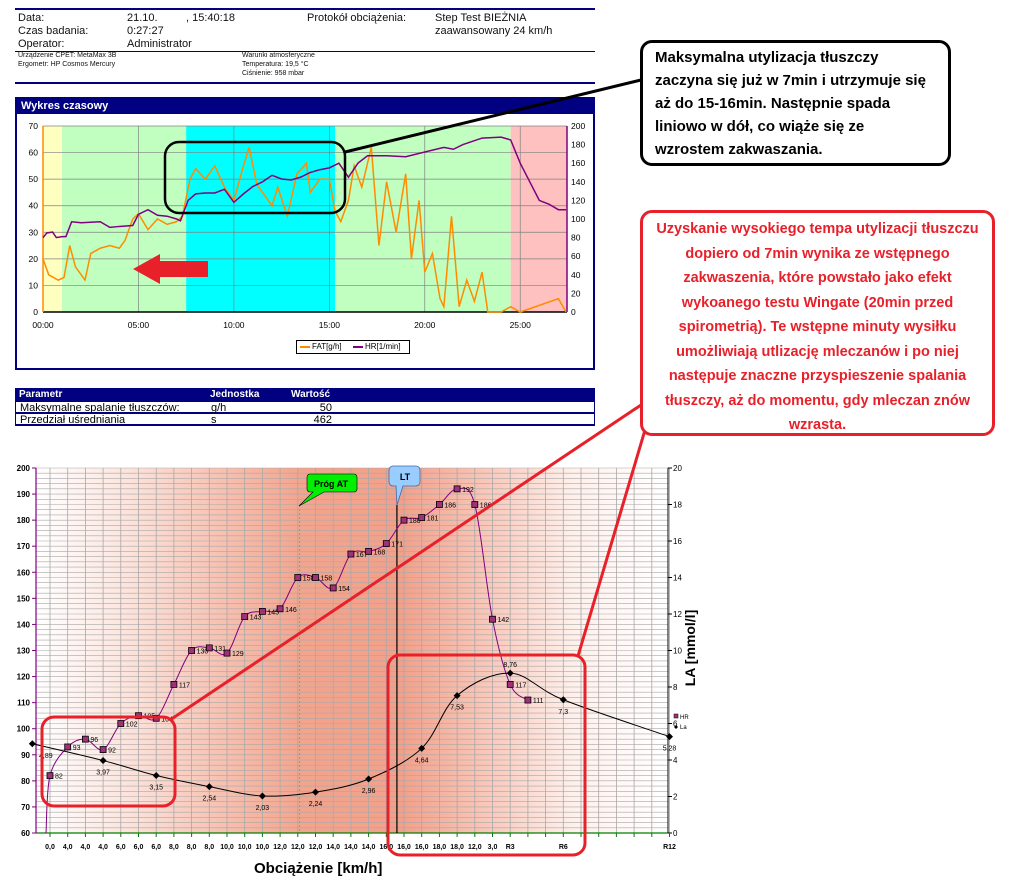 This screenshot has height=893, width=1012. Describe the element at coordinates (219, 408) in the screenshot. I see `param-unit: g/h` at that location.